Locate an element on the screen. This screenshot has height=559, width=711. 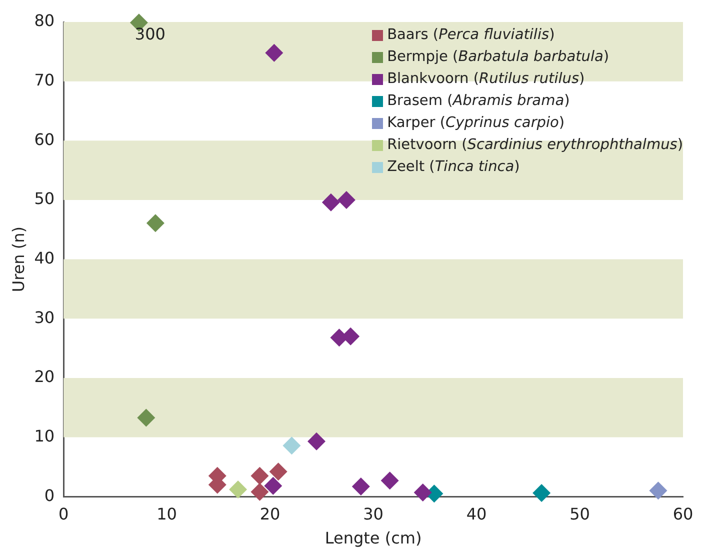
x-tick-label: 30 is located at coordinates (373, 514).